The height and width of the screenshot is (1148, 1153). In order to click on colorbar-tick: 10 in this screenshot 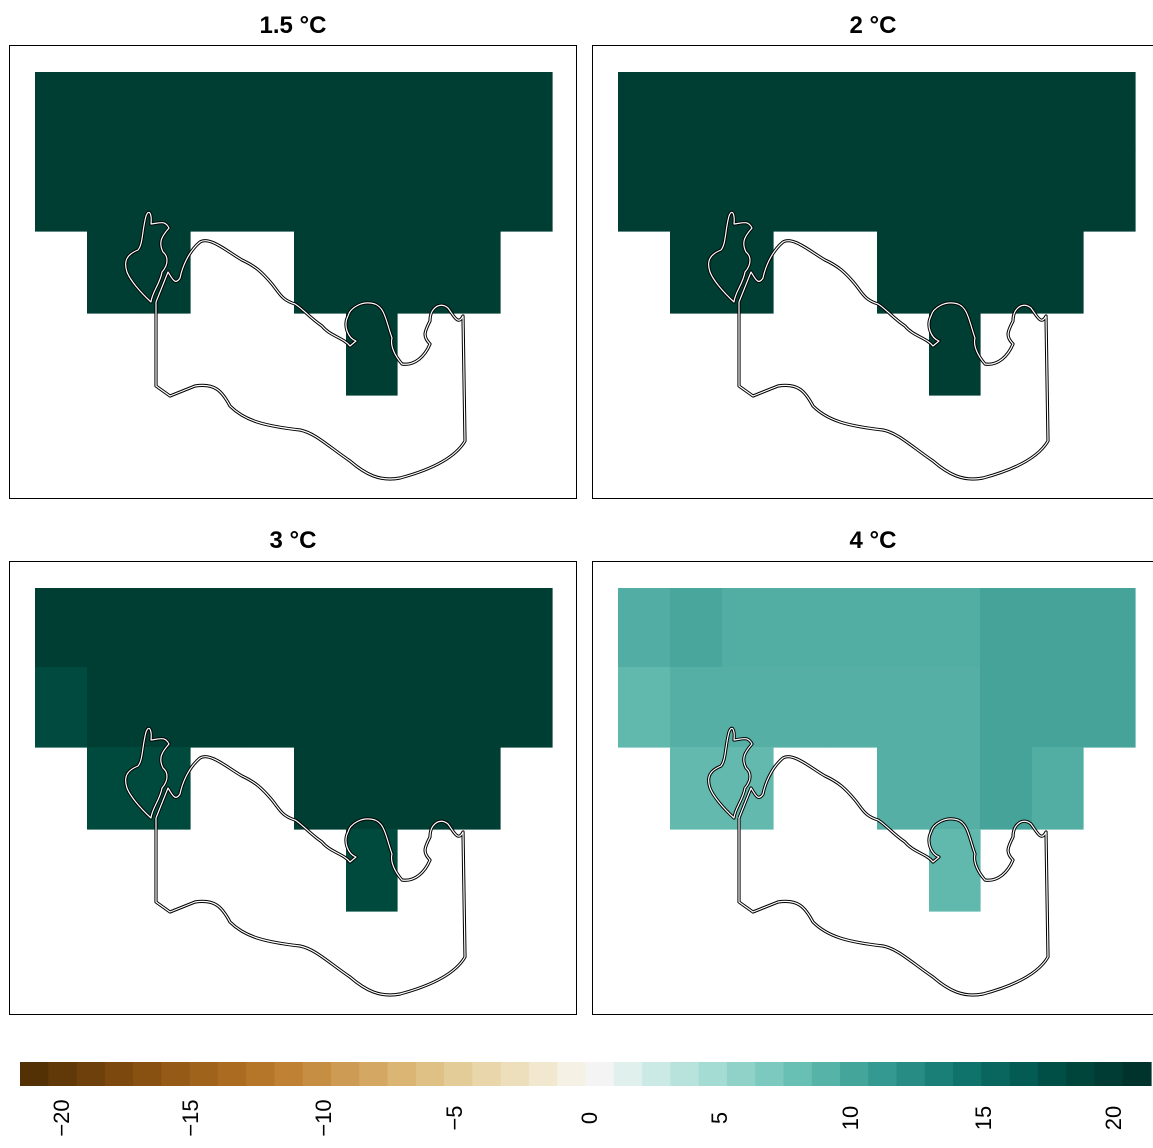, I will do `click(850, 1118)`.